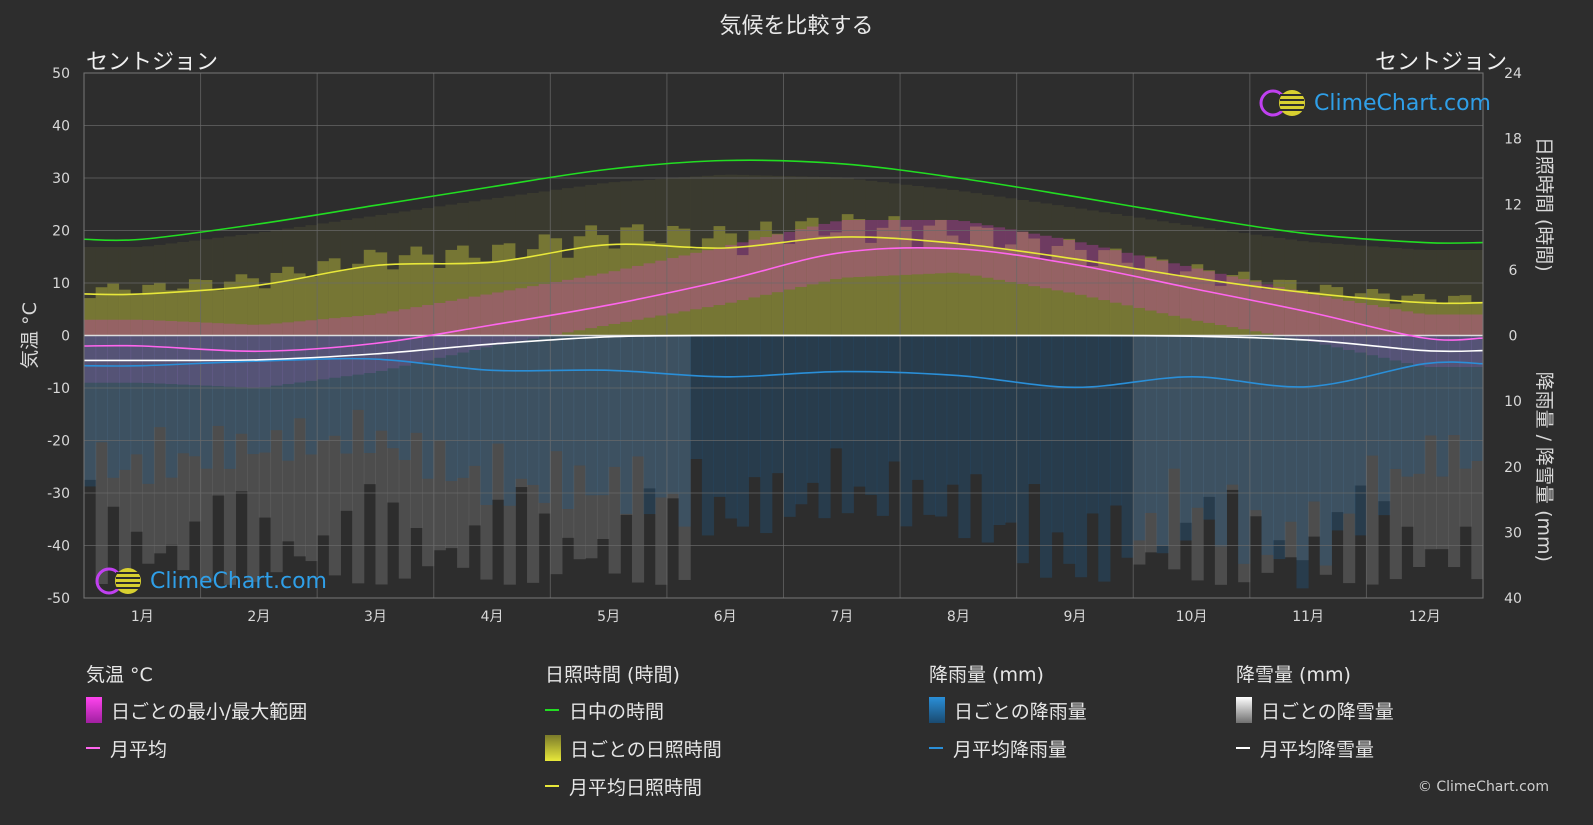  Describe the element at coordinates (1293, 675) in the screenshot. I see `legend-snow-header: 降雪量 (mm)` at that location.